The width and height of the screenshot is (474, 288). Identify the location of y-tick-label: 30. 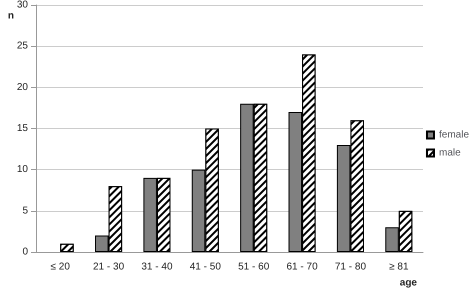
(22, 5).